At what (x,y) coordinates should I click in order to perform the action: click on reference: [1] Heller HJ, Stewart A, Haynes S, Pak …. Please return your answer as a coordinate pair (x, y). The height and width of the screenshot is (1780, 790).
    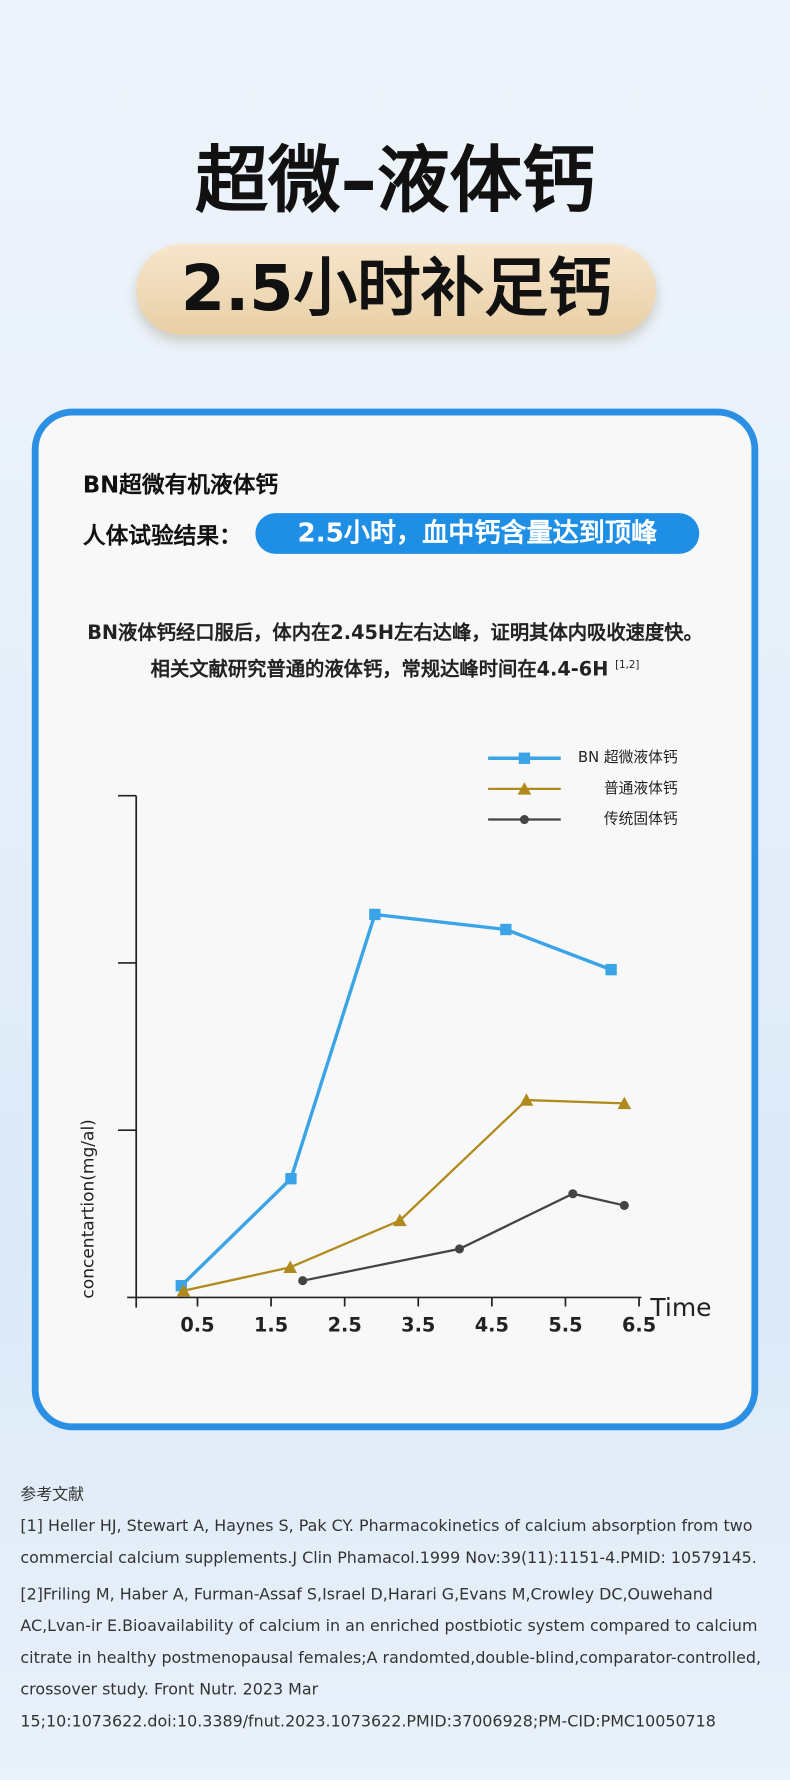
    Looking at the image, I should click on (388, 1542).